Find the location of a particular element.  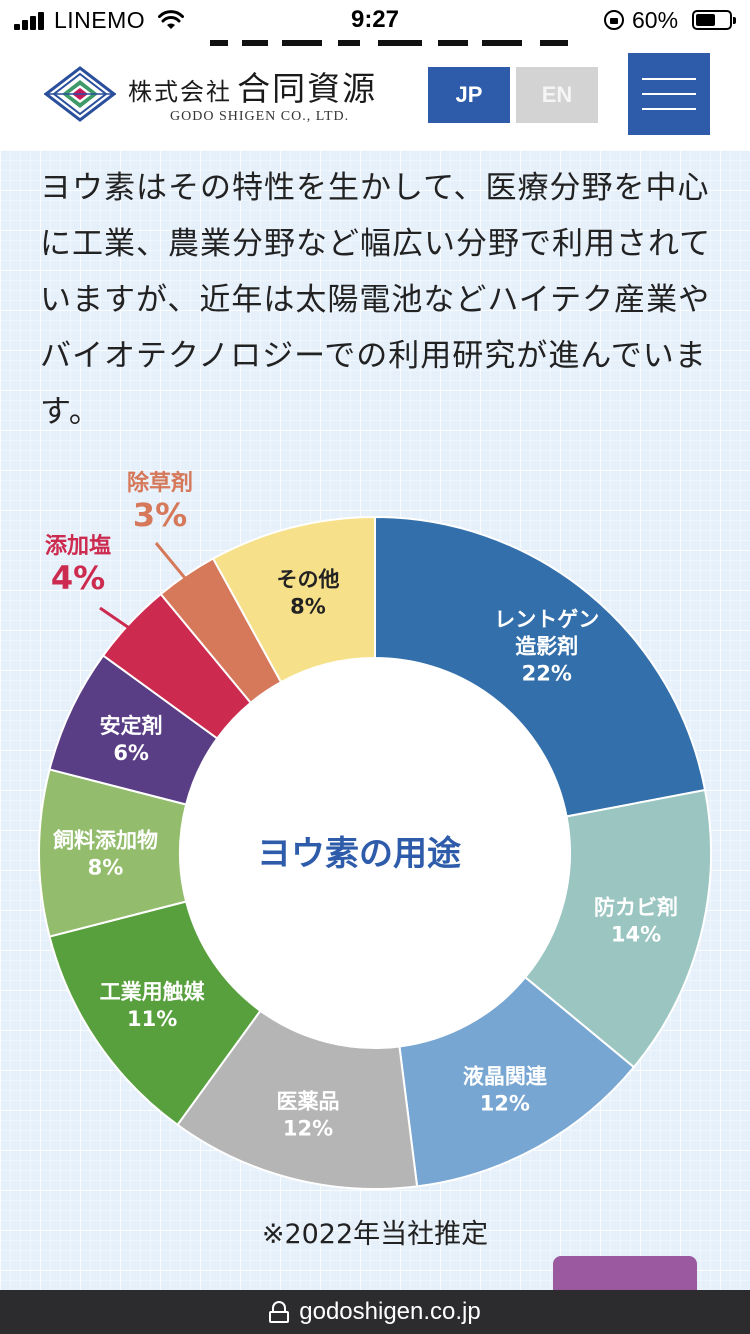

chart-title: ヨウ素の用途 is located at coordinates (359, 854).